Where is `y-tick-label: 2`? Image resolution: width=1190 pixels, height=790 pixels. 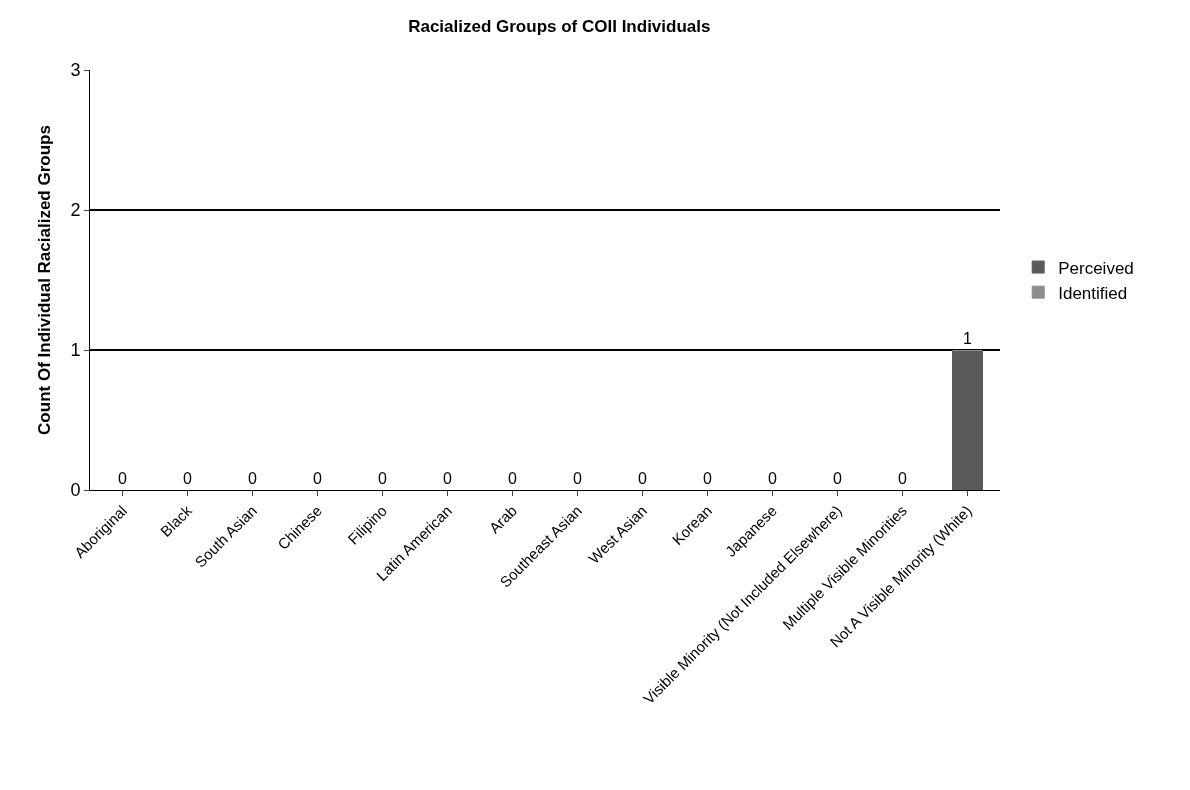 y-tick-label: 2 is located at coordinates (75, 210).